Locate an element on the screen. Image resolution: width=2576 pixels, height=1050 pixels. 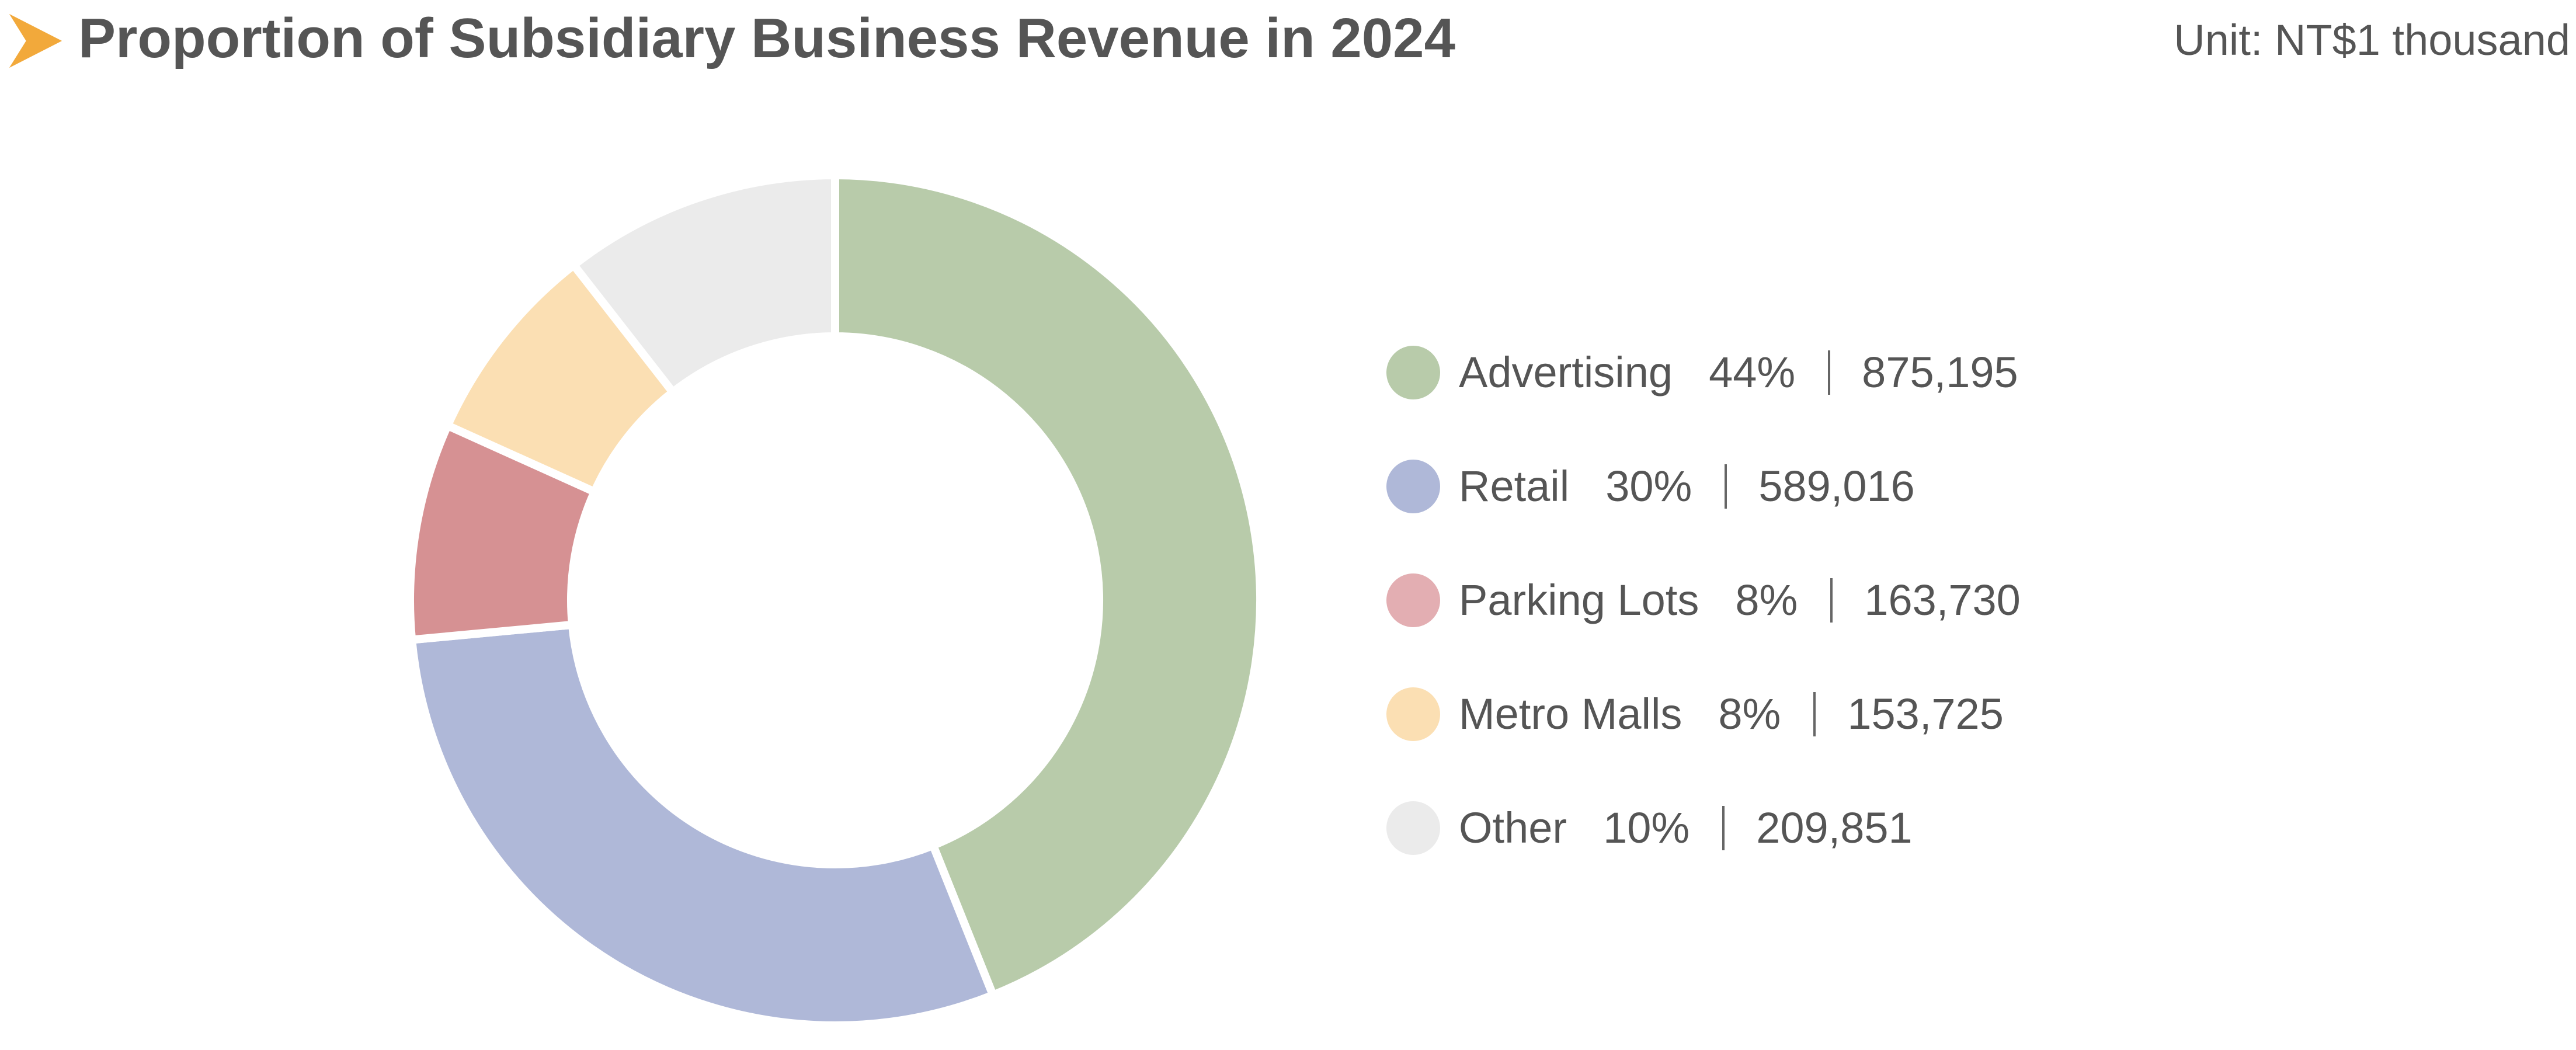
legend-category-label: Other is located at coordinates (1513, 828).